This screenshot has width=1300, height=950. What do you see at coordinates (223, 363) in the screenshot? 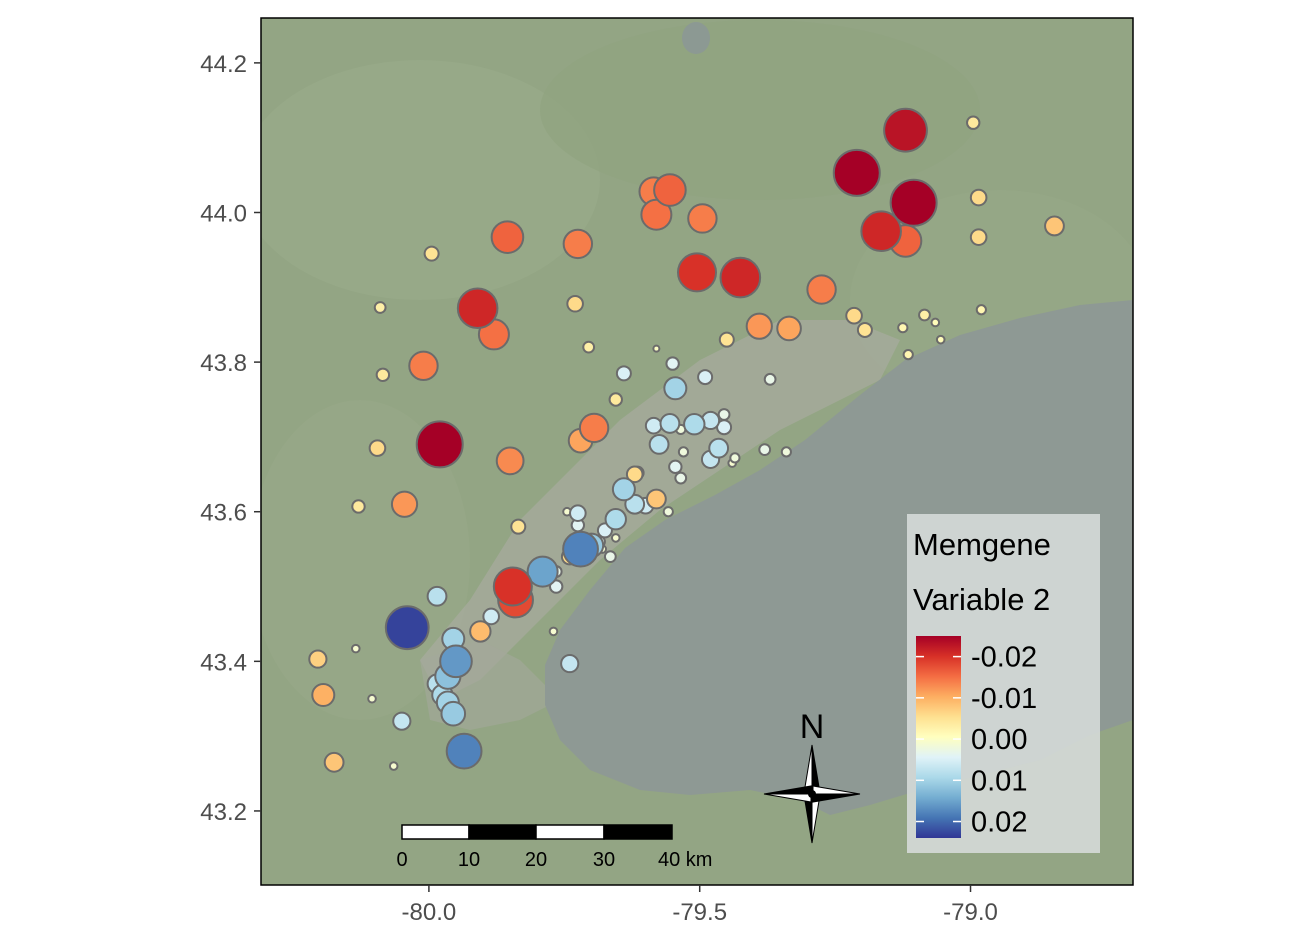
I see `y-tick-label: 43.8` at bounding box center [223, 363].